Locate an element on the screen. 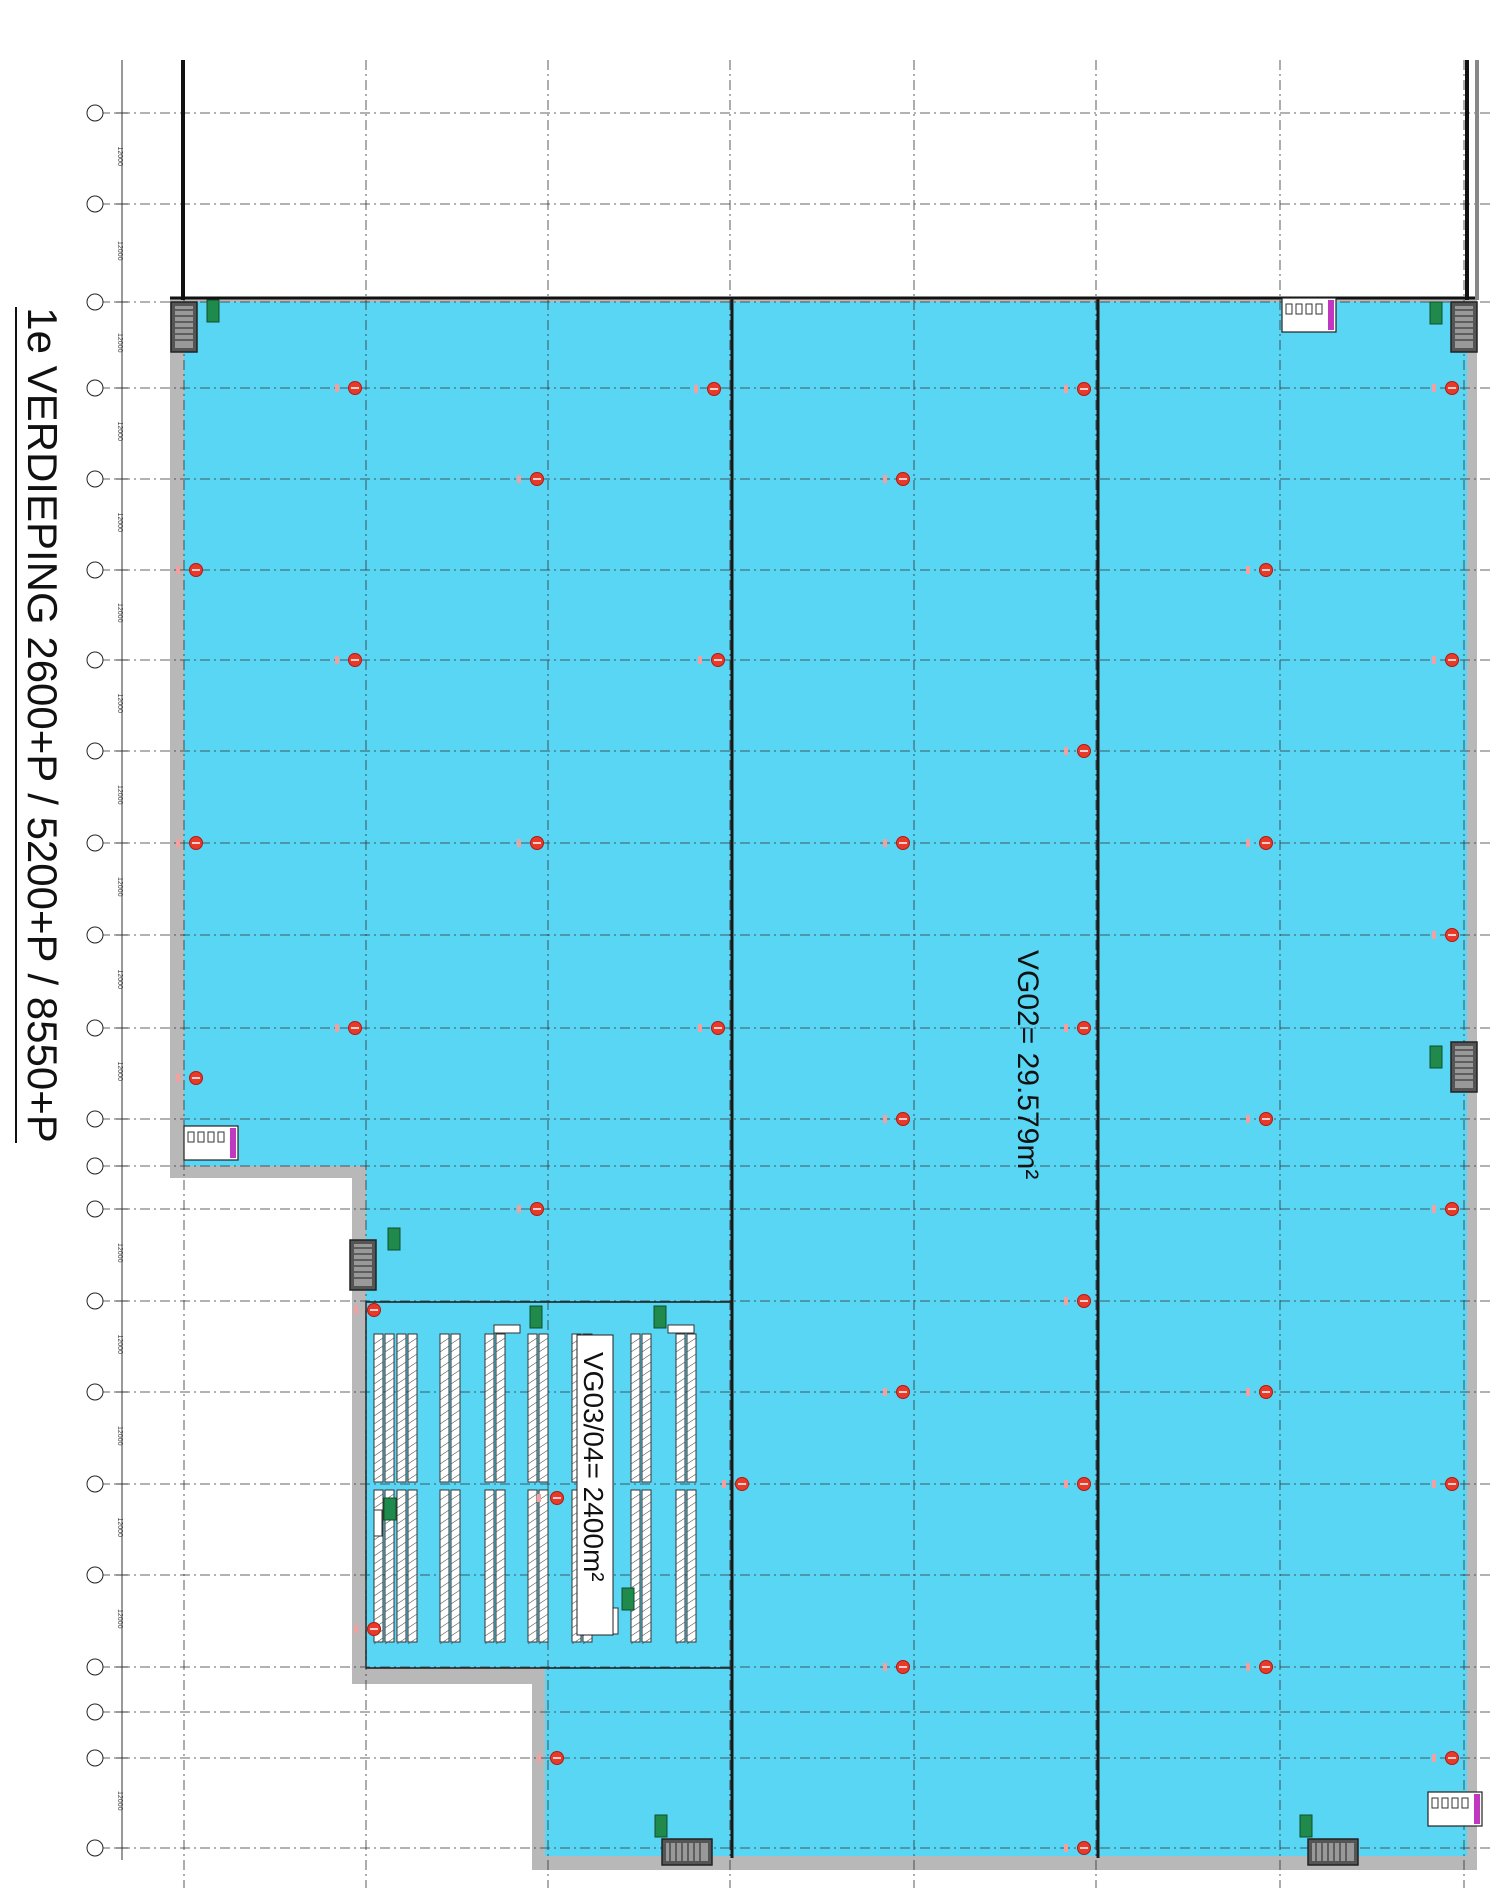 The height and width of the screenshot is (1888, 1508). floor-area-vg0304 is located at coordinates (549, 1485).